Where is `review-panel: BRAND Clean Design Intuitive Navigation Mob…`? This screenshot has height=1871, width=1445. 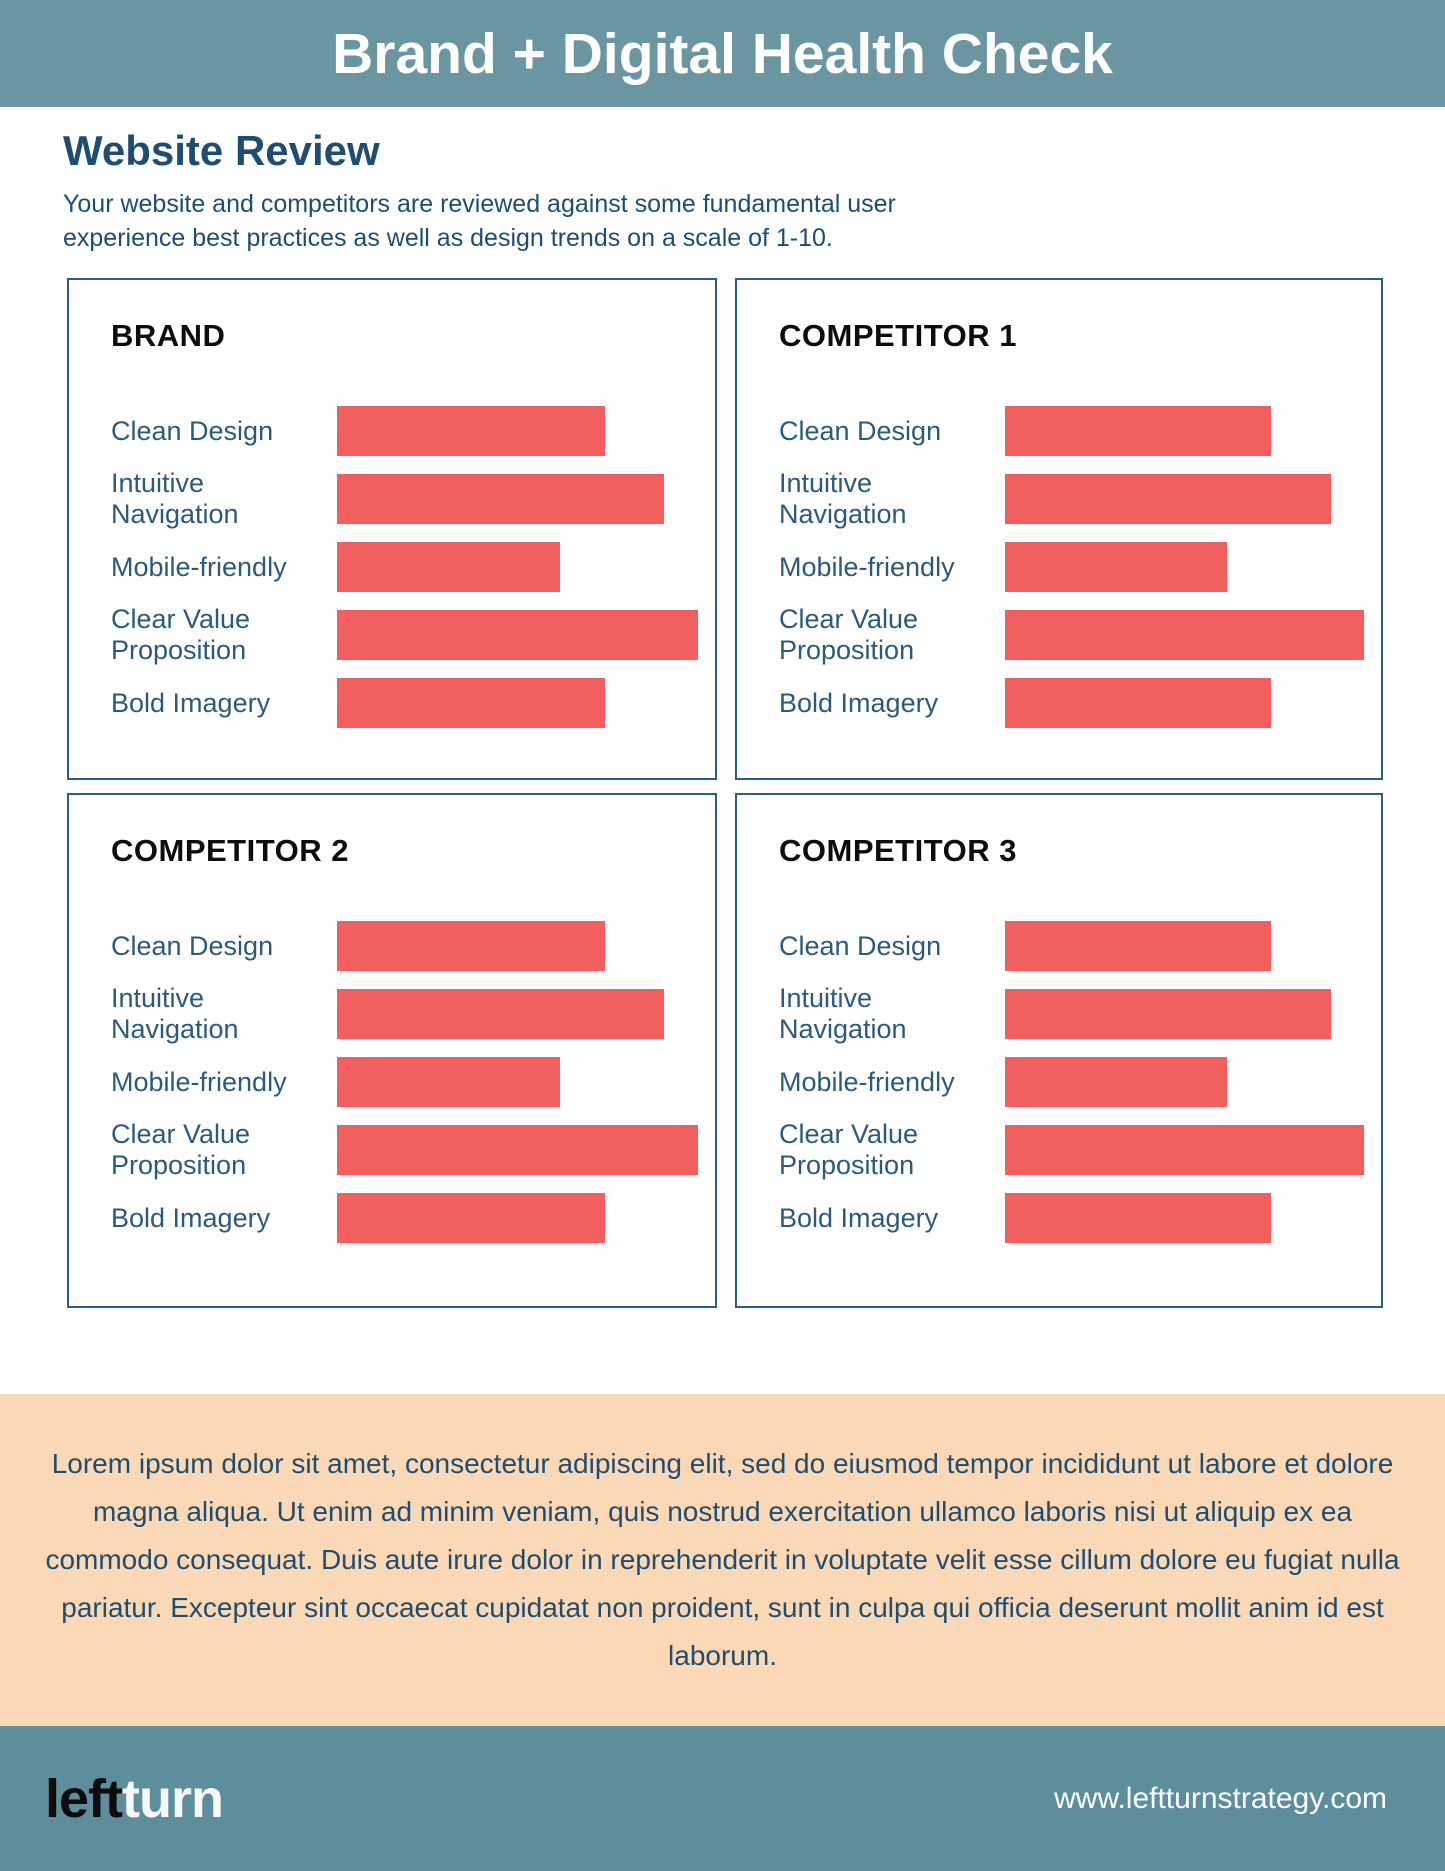
review-panel: BRAND Clean Design Intuitive Navigation Mob… is located at coordinates (392, 529).